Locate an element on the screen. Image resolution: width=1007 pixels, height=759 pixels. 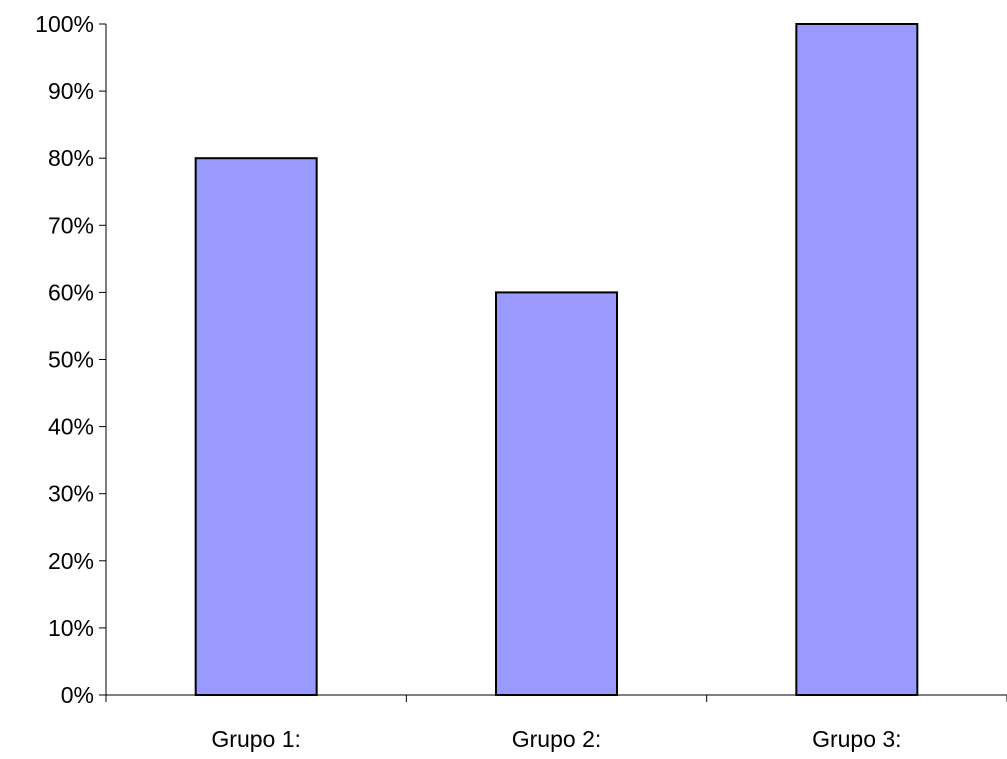
x-axis is located at coordinates (556, 698).